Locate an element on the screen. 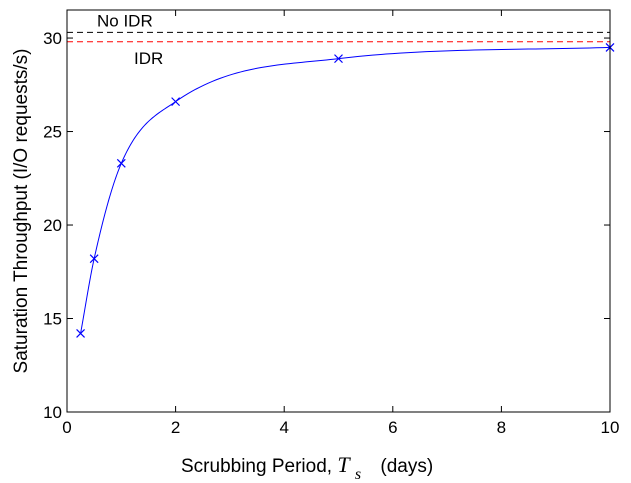 The height and width of the screenshot is (483, 631). x-axis-label: Scrubbing Period, T s (days) is located at coordinates (307, 467).